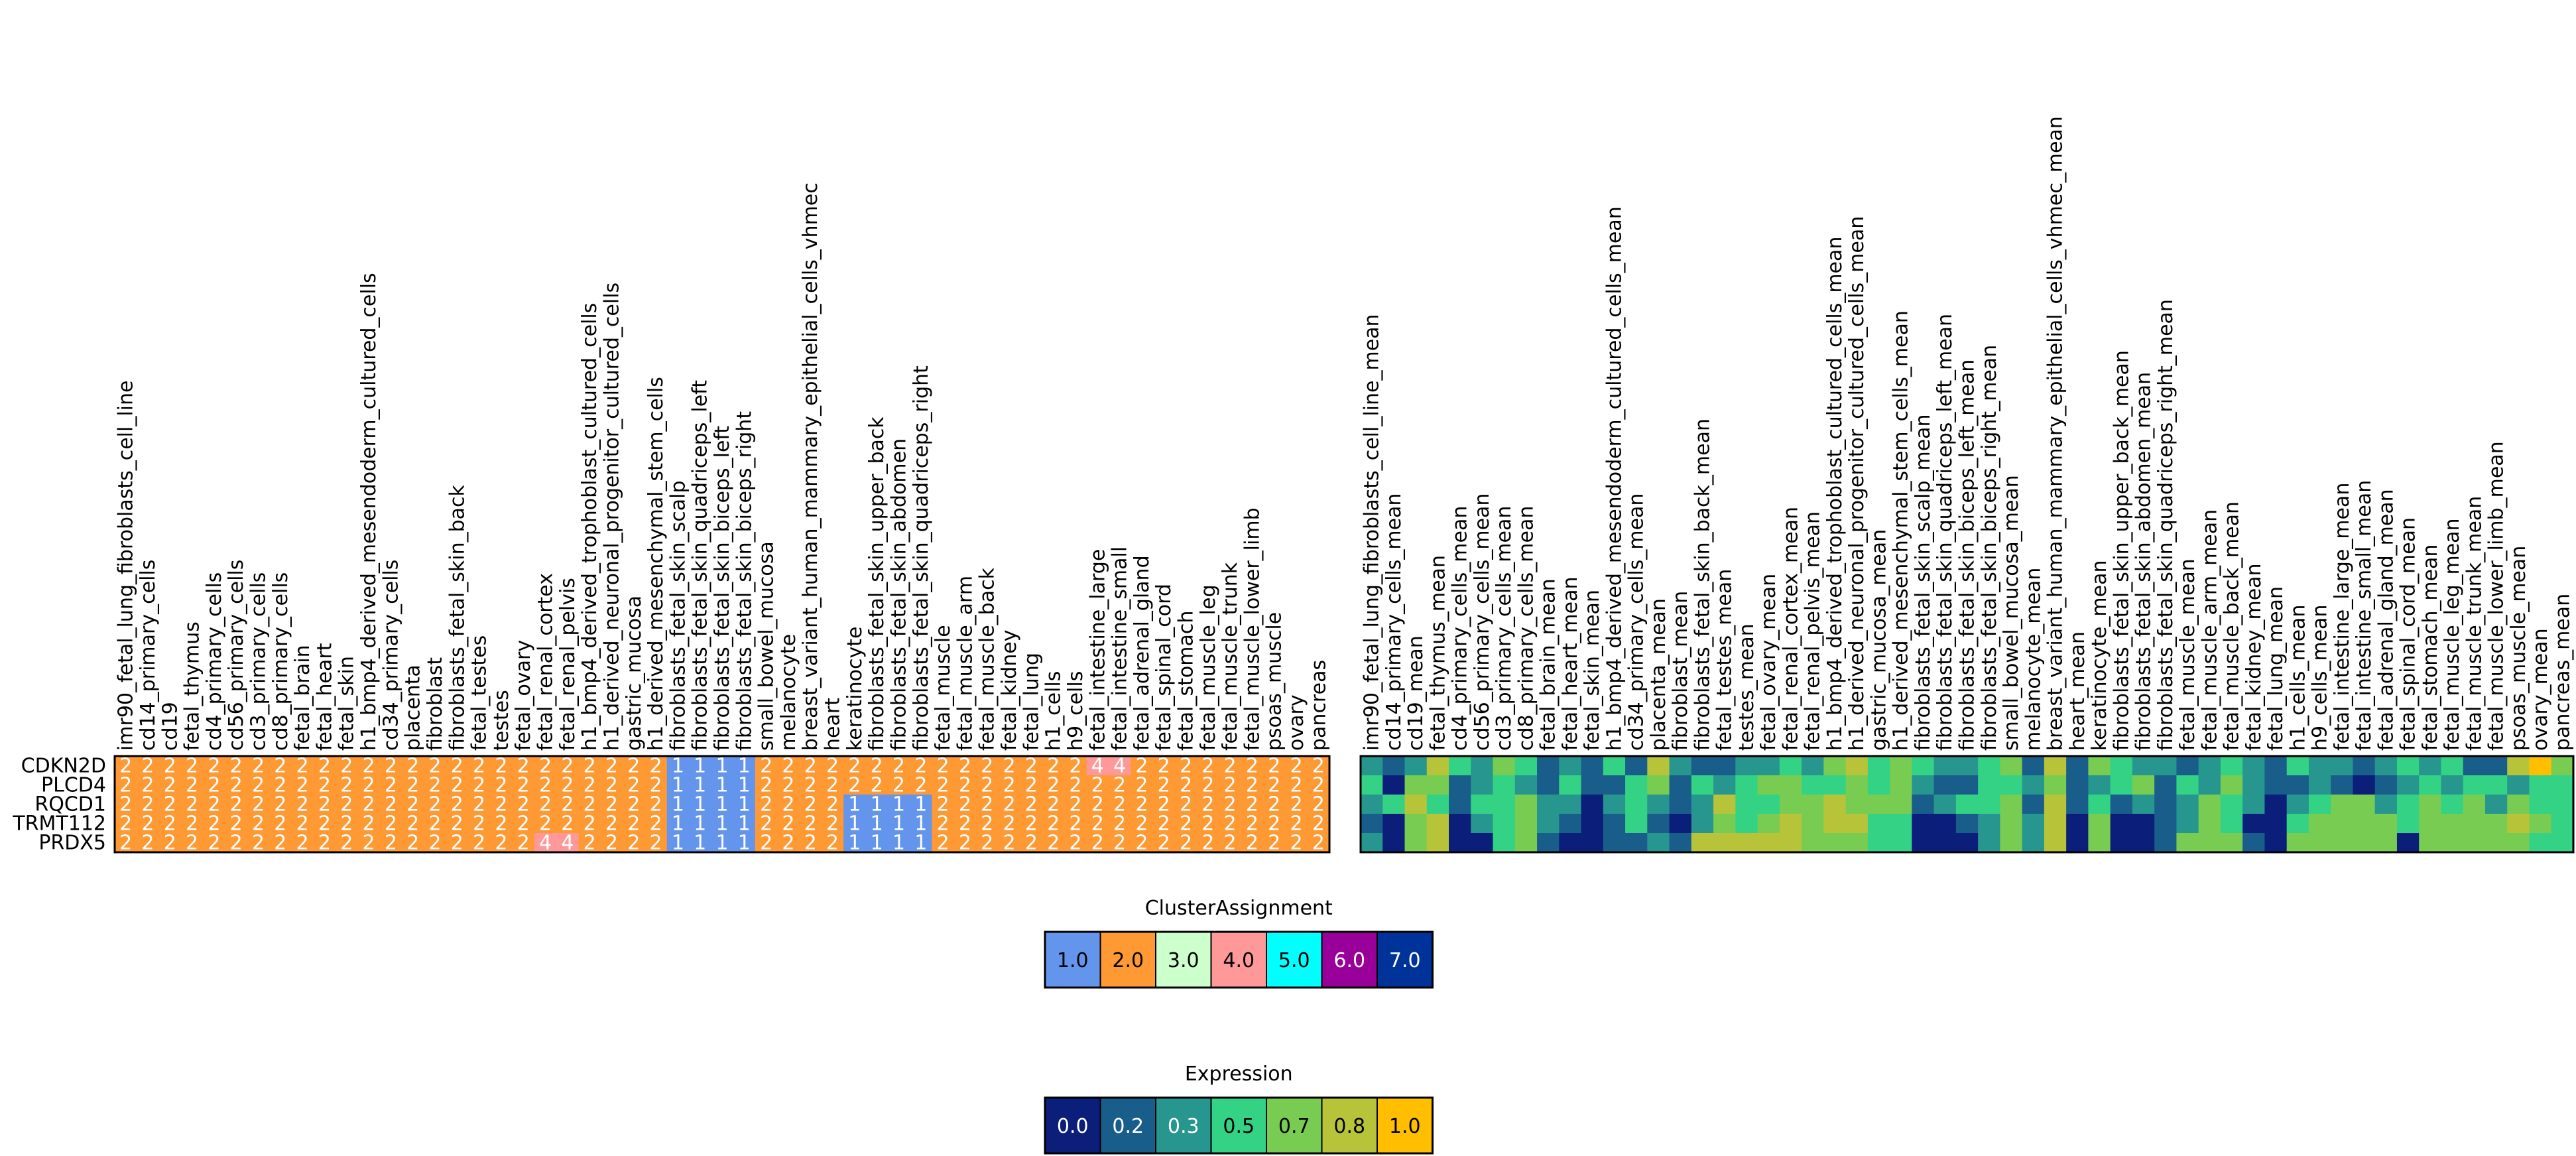 This screenshot has height=1156, width=2576. I want to click on colorbar-swatch, so click(1405, 1125).